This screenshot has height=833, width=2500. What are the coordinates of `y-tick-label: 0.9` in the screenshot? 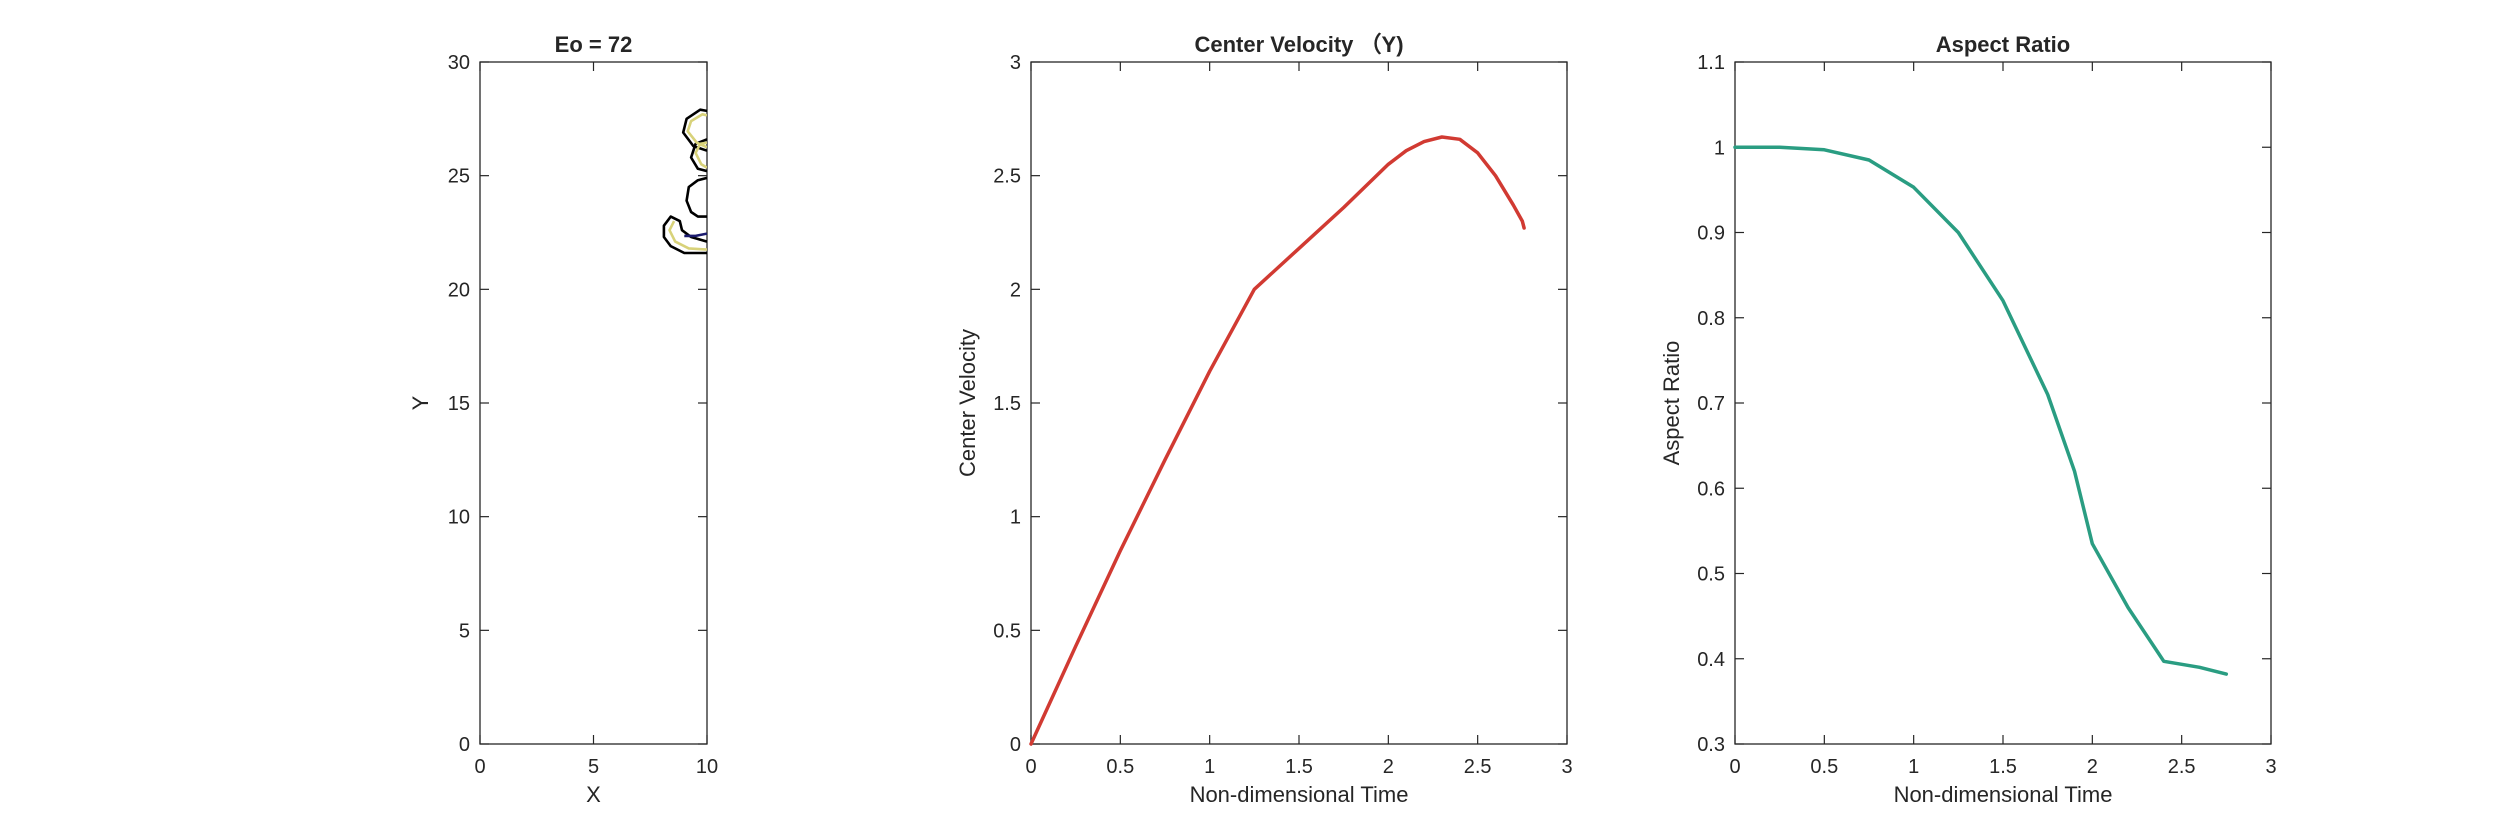 It's located at (1711, 234).